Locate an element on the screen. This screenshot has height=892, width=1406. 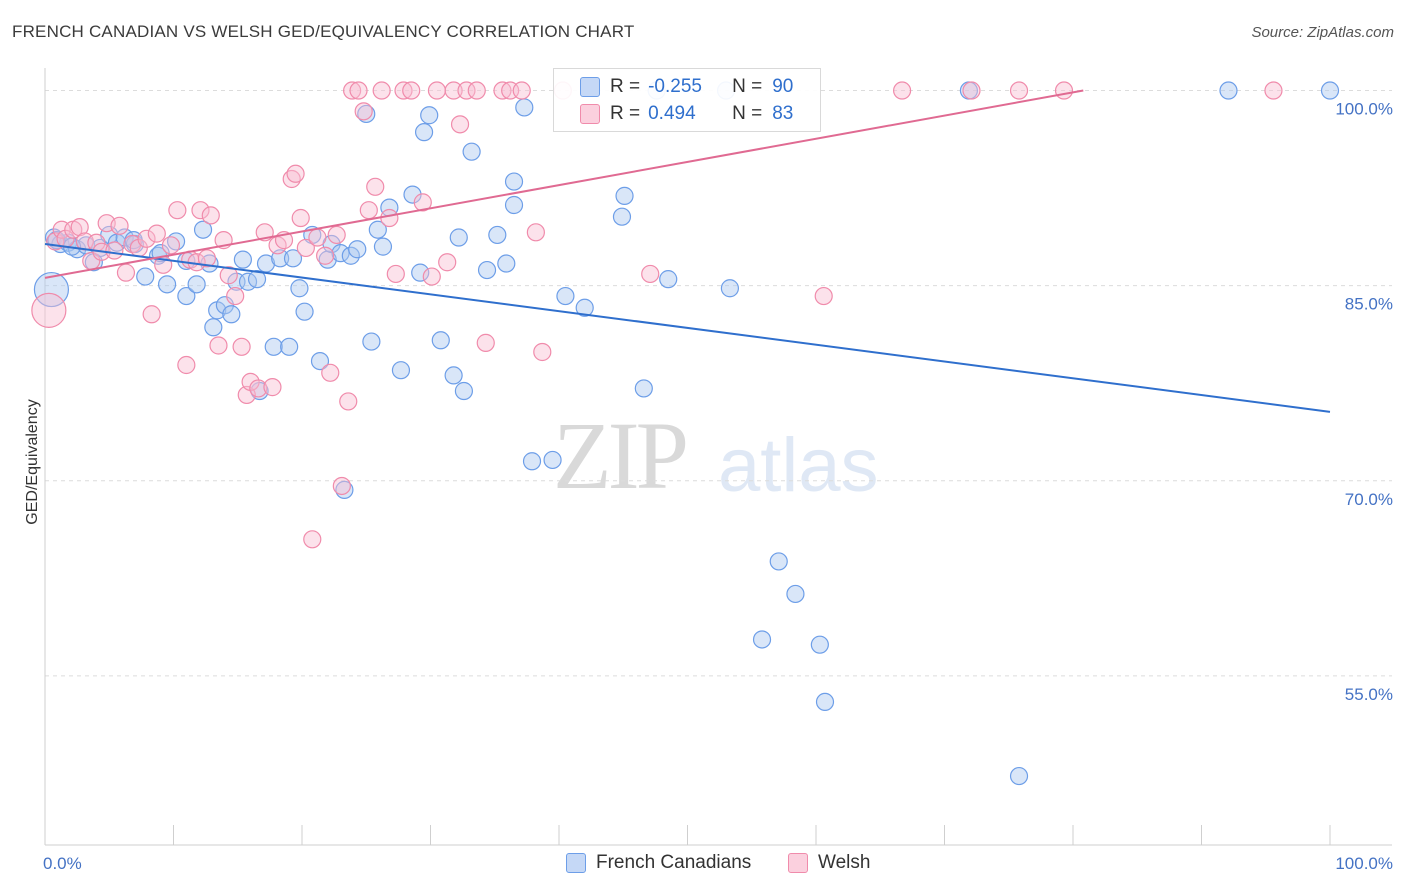
watermark-zip: ZIP is located at coordinates (621, 455).